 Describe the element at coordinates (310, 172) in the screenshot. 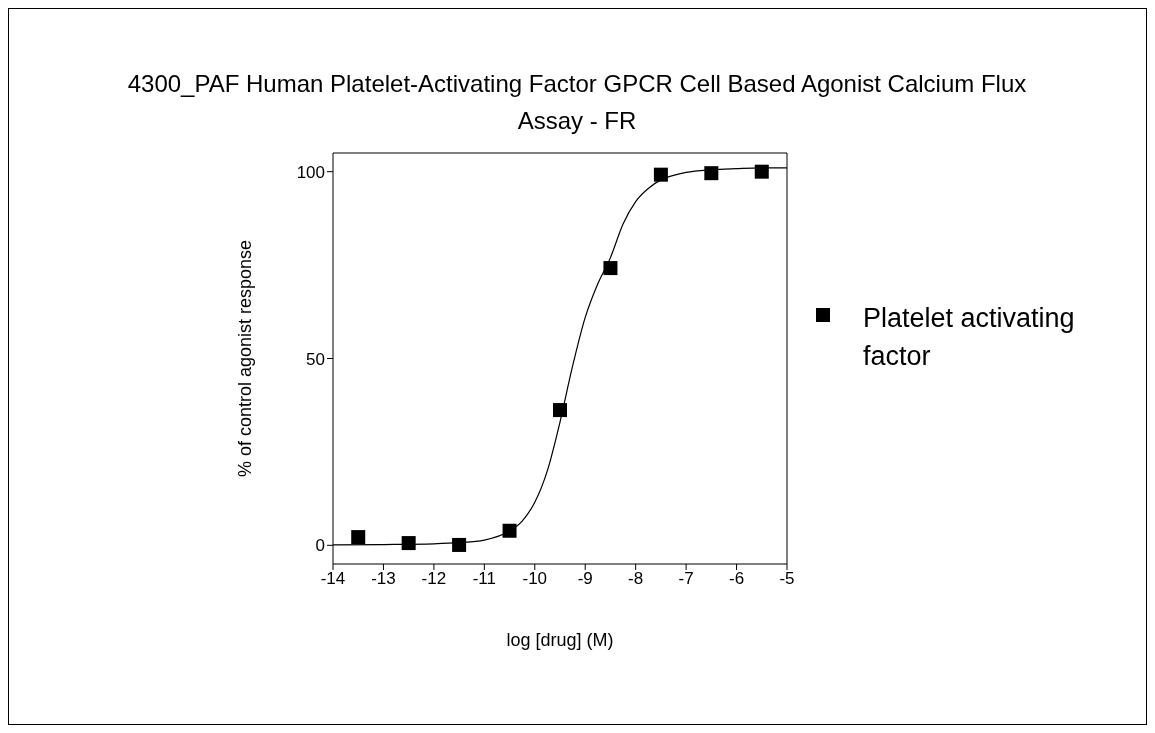

I see `y-tick-label: 100` at that location.